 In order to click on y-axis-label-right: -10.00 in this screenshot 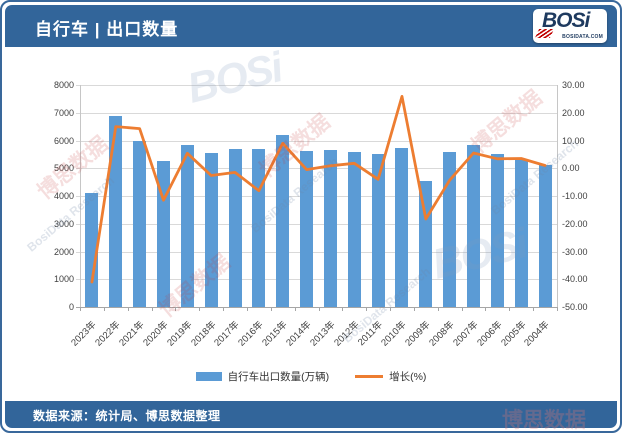, I will do `click(575, 196)`.